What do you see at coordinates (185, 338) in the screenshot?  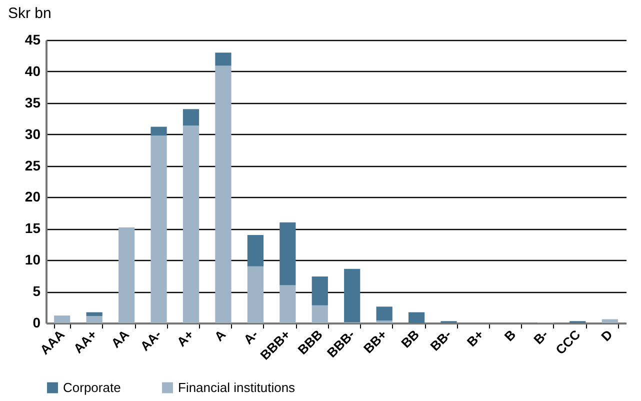 I see `x-tick-label: A+` at bounding box center [185, 338].